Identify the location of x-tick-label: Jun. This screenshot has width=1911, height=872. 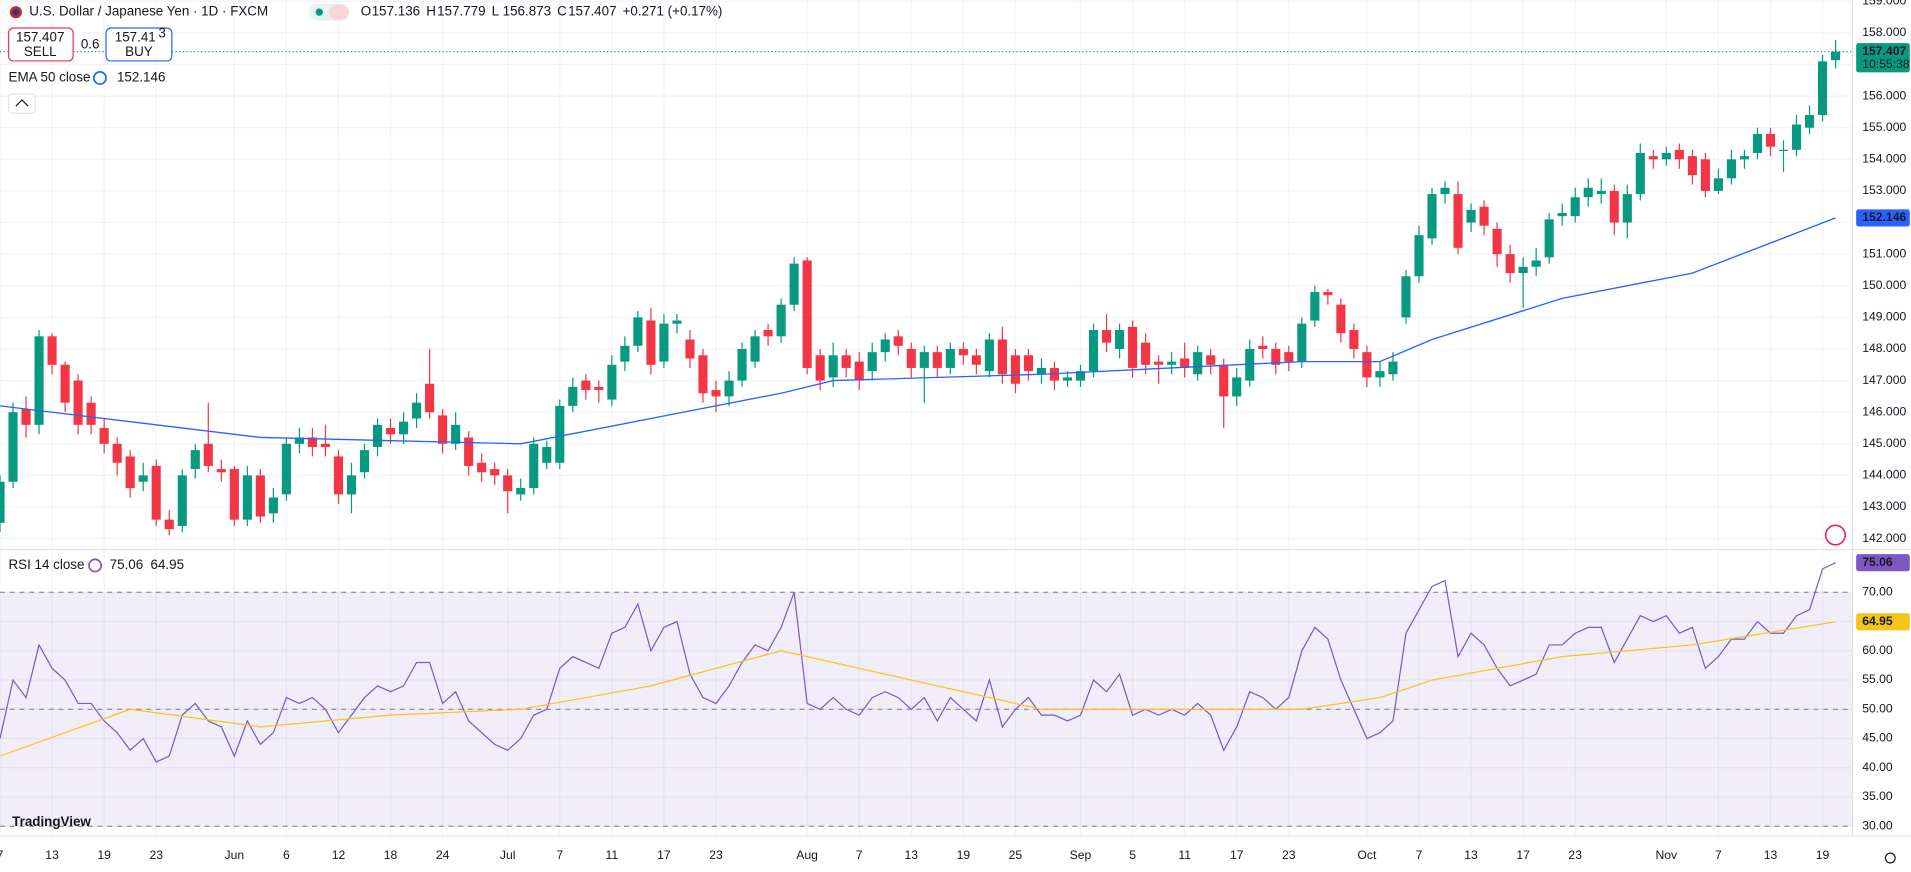
(235, 855).